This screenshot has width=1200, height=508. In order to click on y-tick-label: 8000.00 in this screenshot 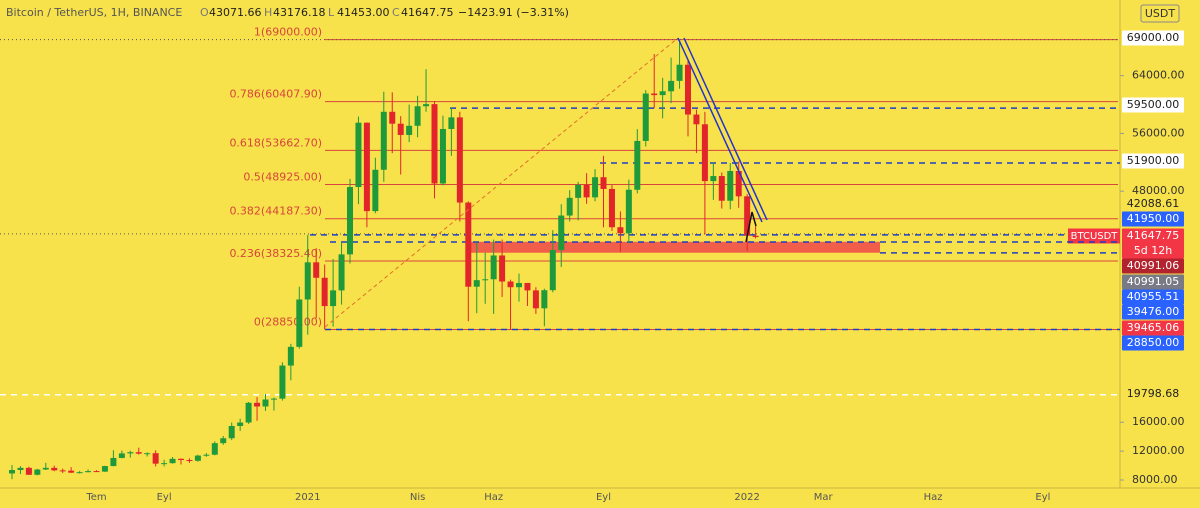, I will do `click(1155, 479)`.